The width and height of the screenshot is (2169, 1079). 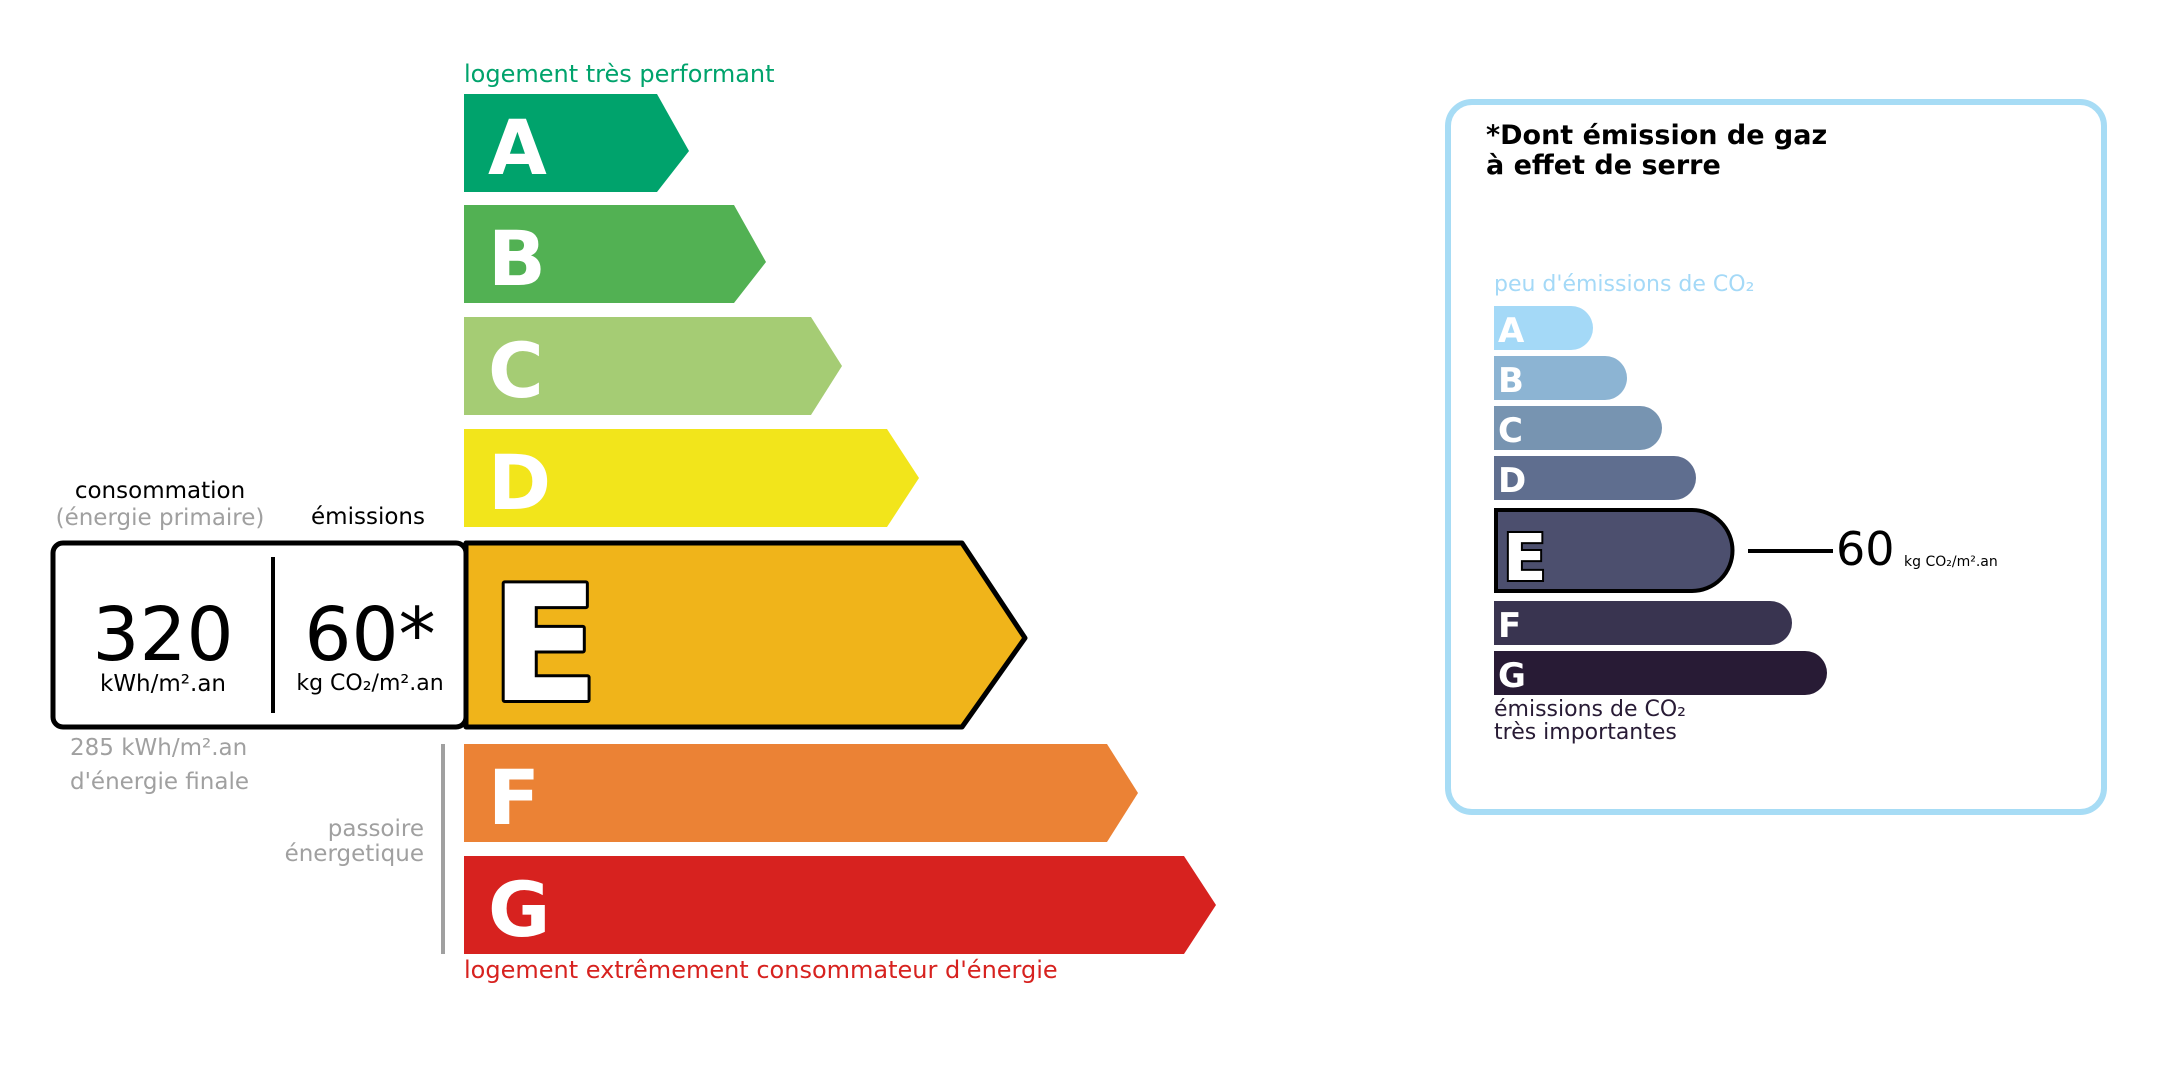 I want to click on ghg-bar-d, so click(x=1595, y=478).